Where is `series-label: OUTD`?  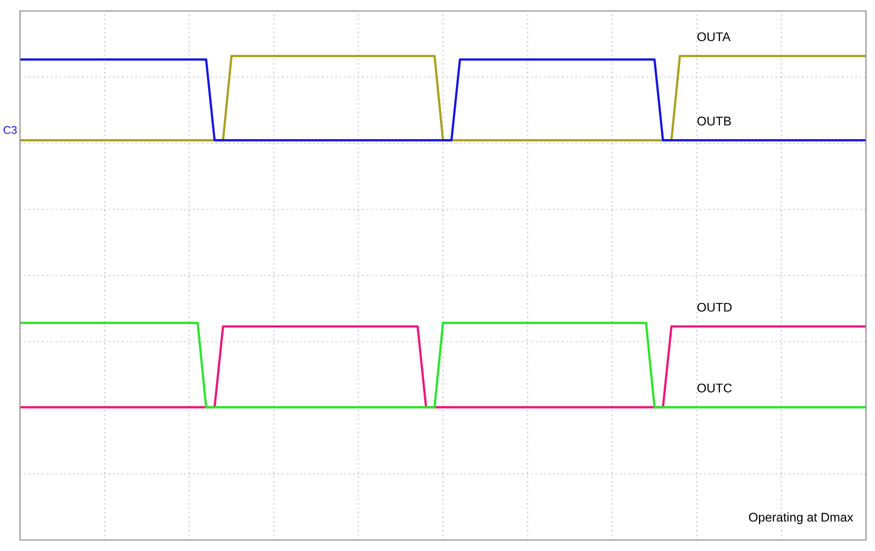 series-label: OUTD is located at coordinates (714, 307).